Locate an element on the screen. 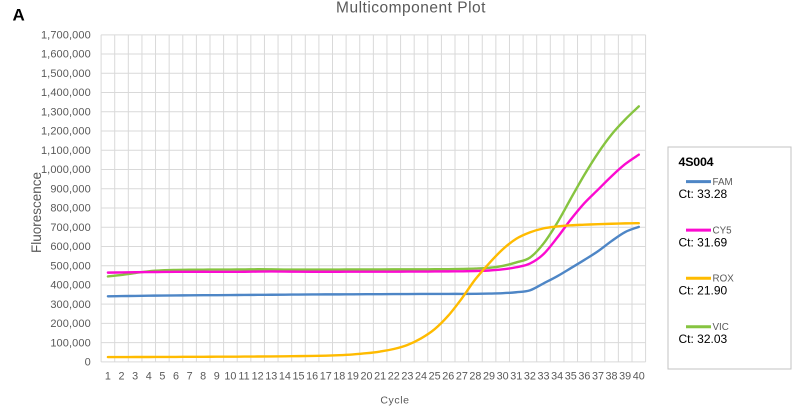 The width and height of the screenshot is (806, 413). svg-text: 1,600,000 is located at coordinates (66, 55).